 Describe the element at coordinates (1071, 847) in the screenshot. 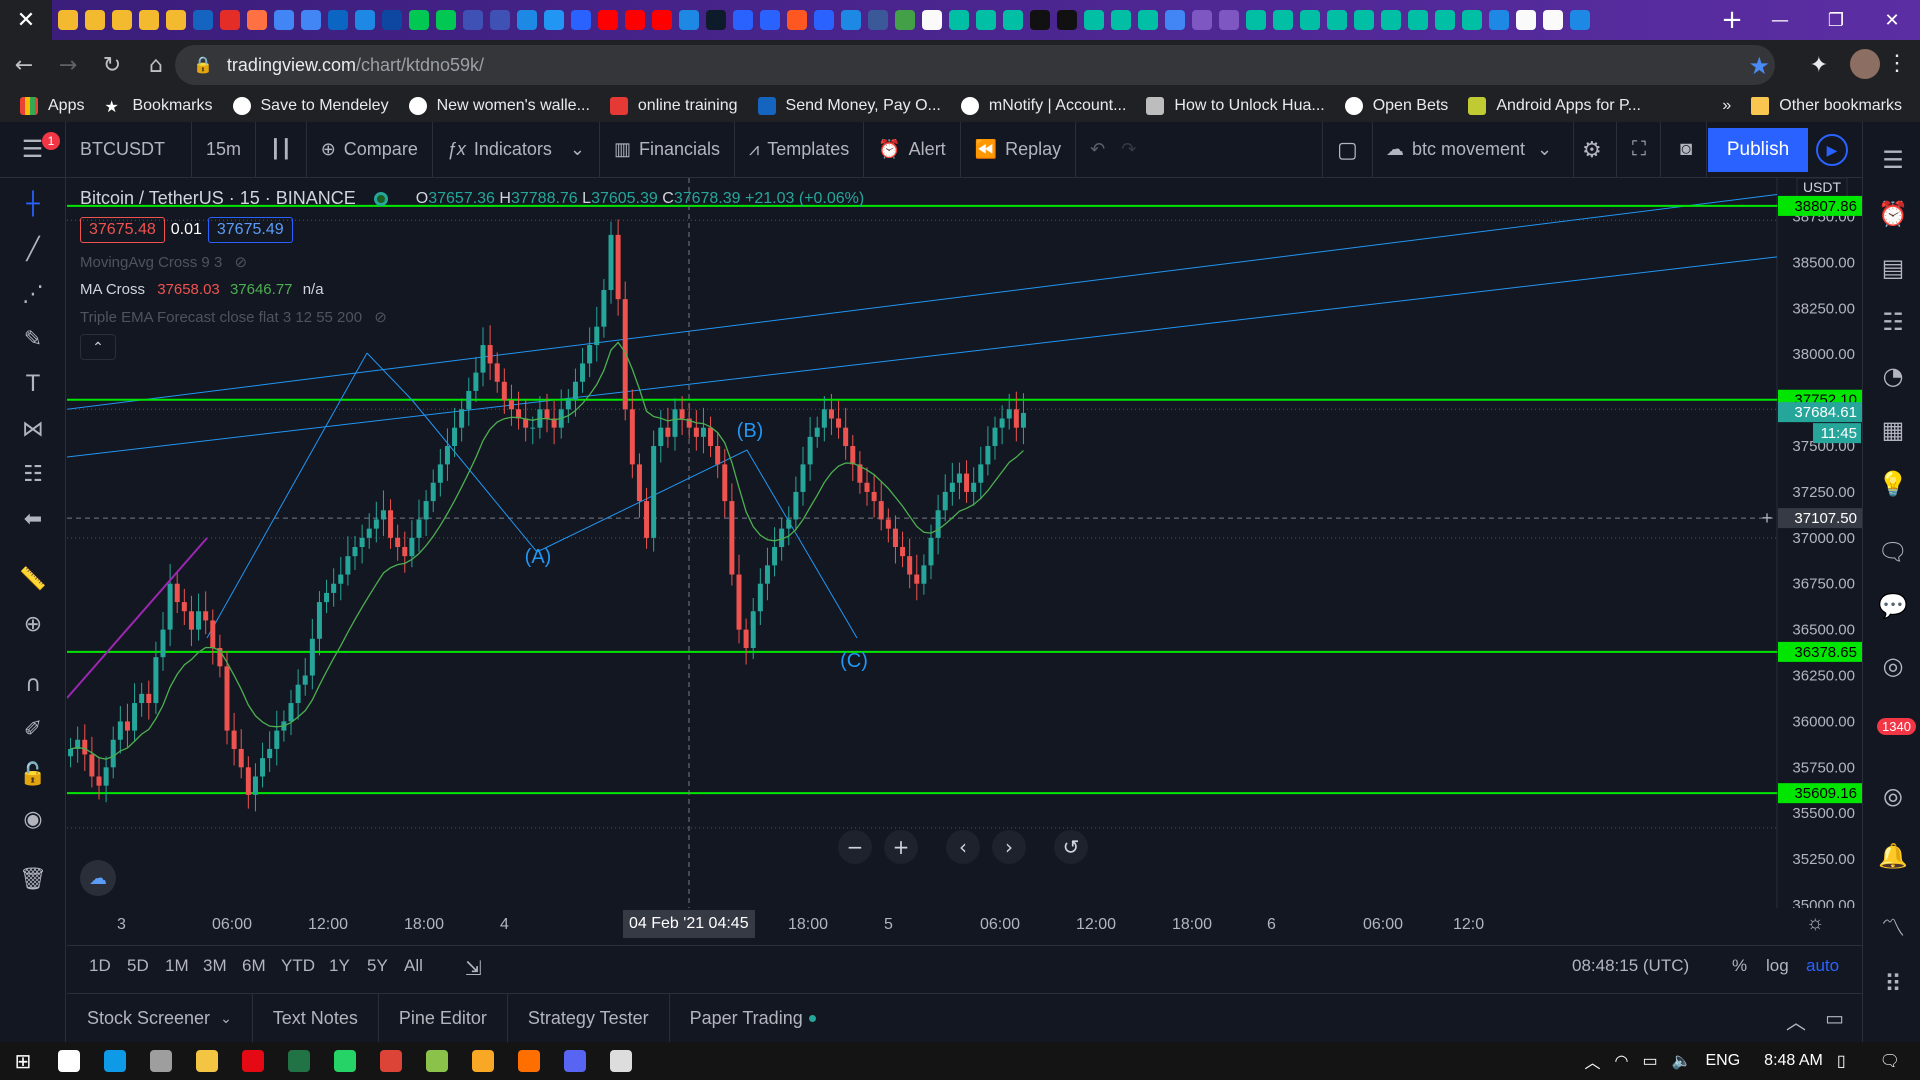

I see `reset-icon: ↺` at that location.